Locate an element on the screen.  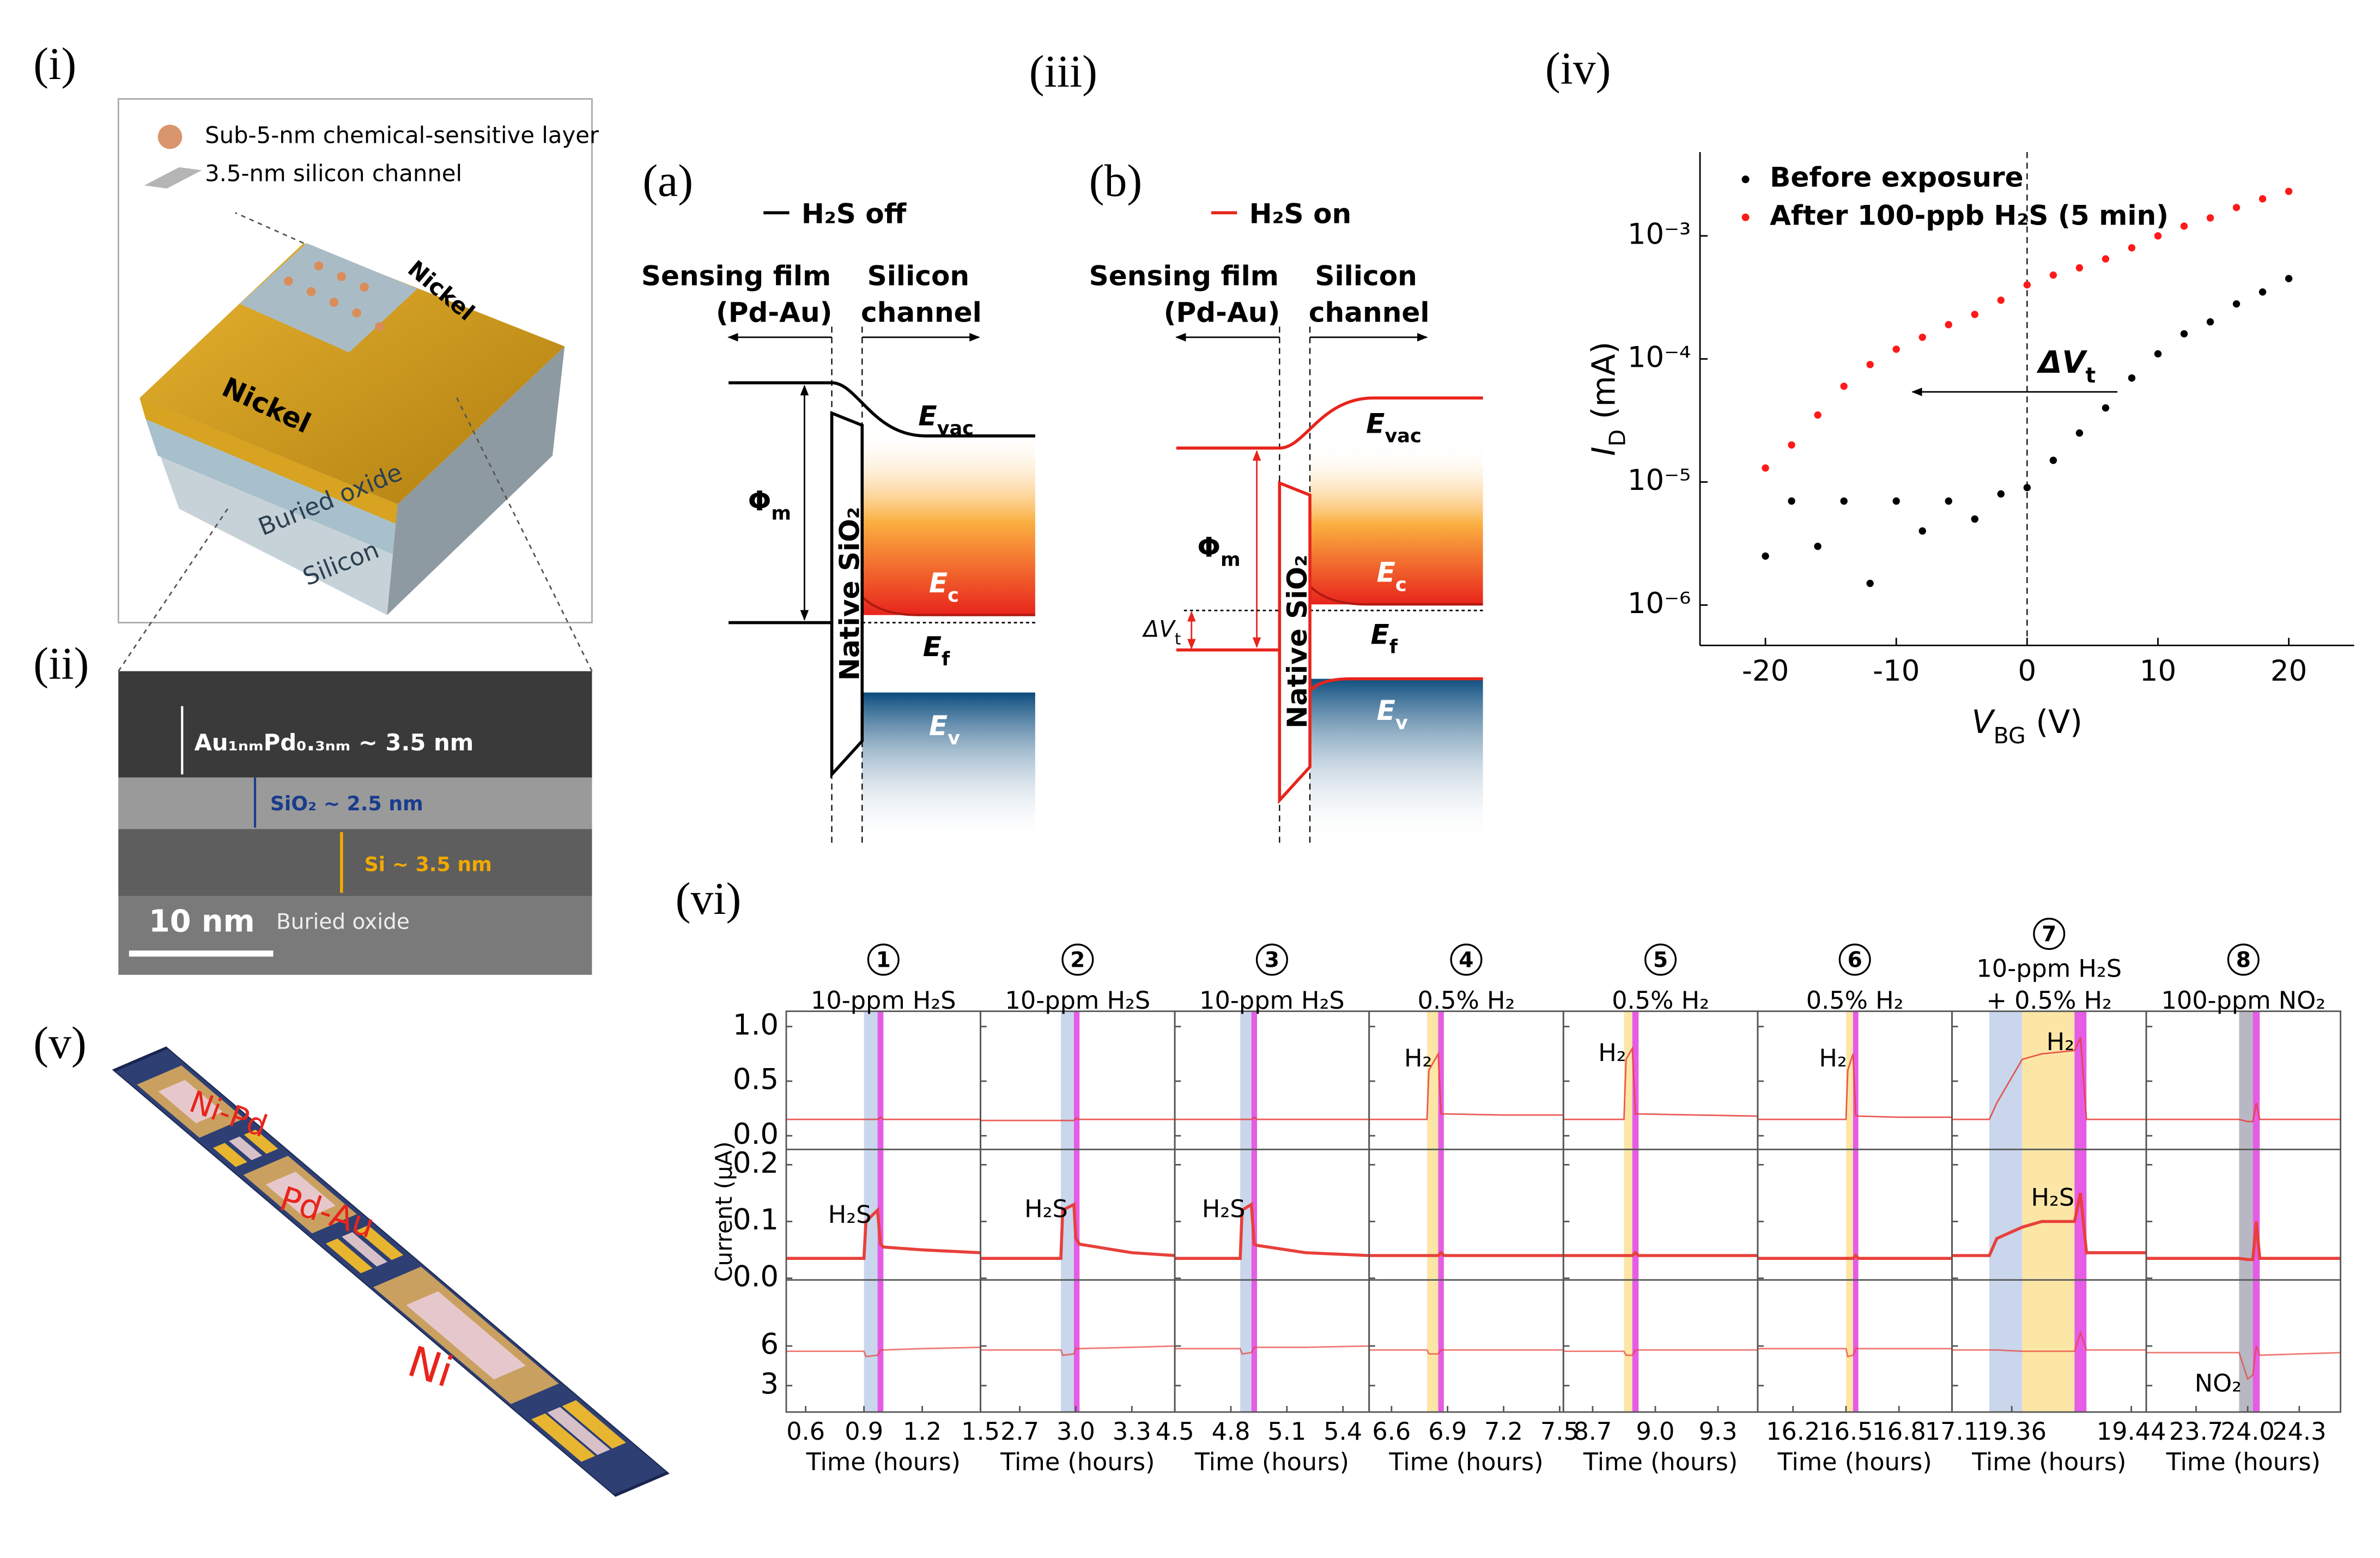
panel-number-circle is located at coordinates (1854, 959).